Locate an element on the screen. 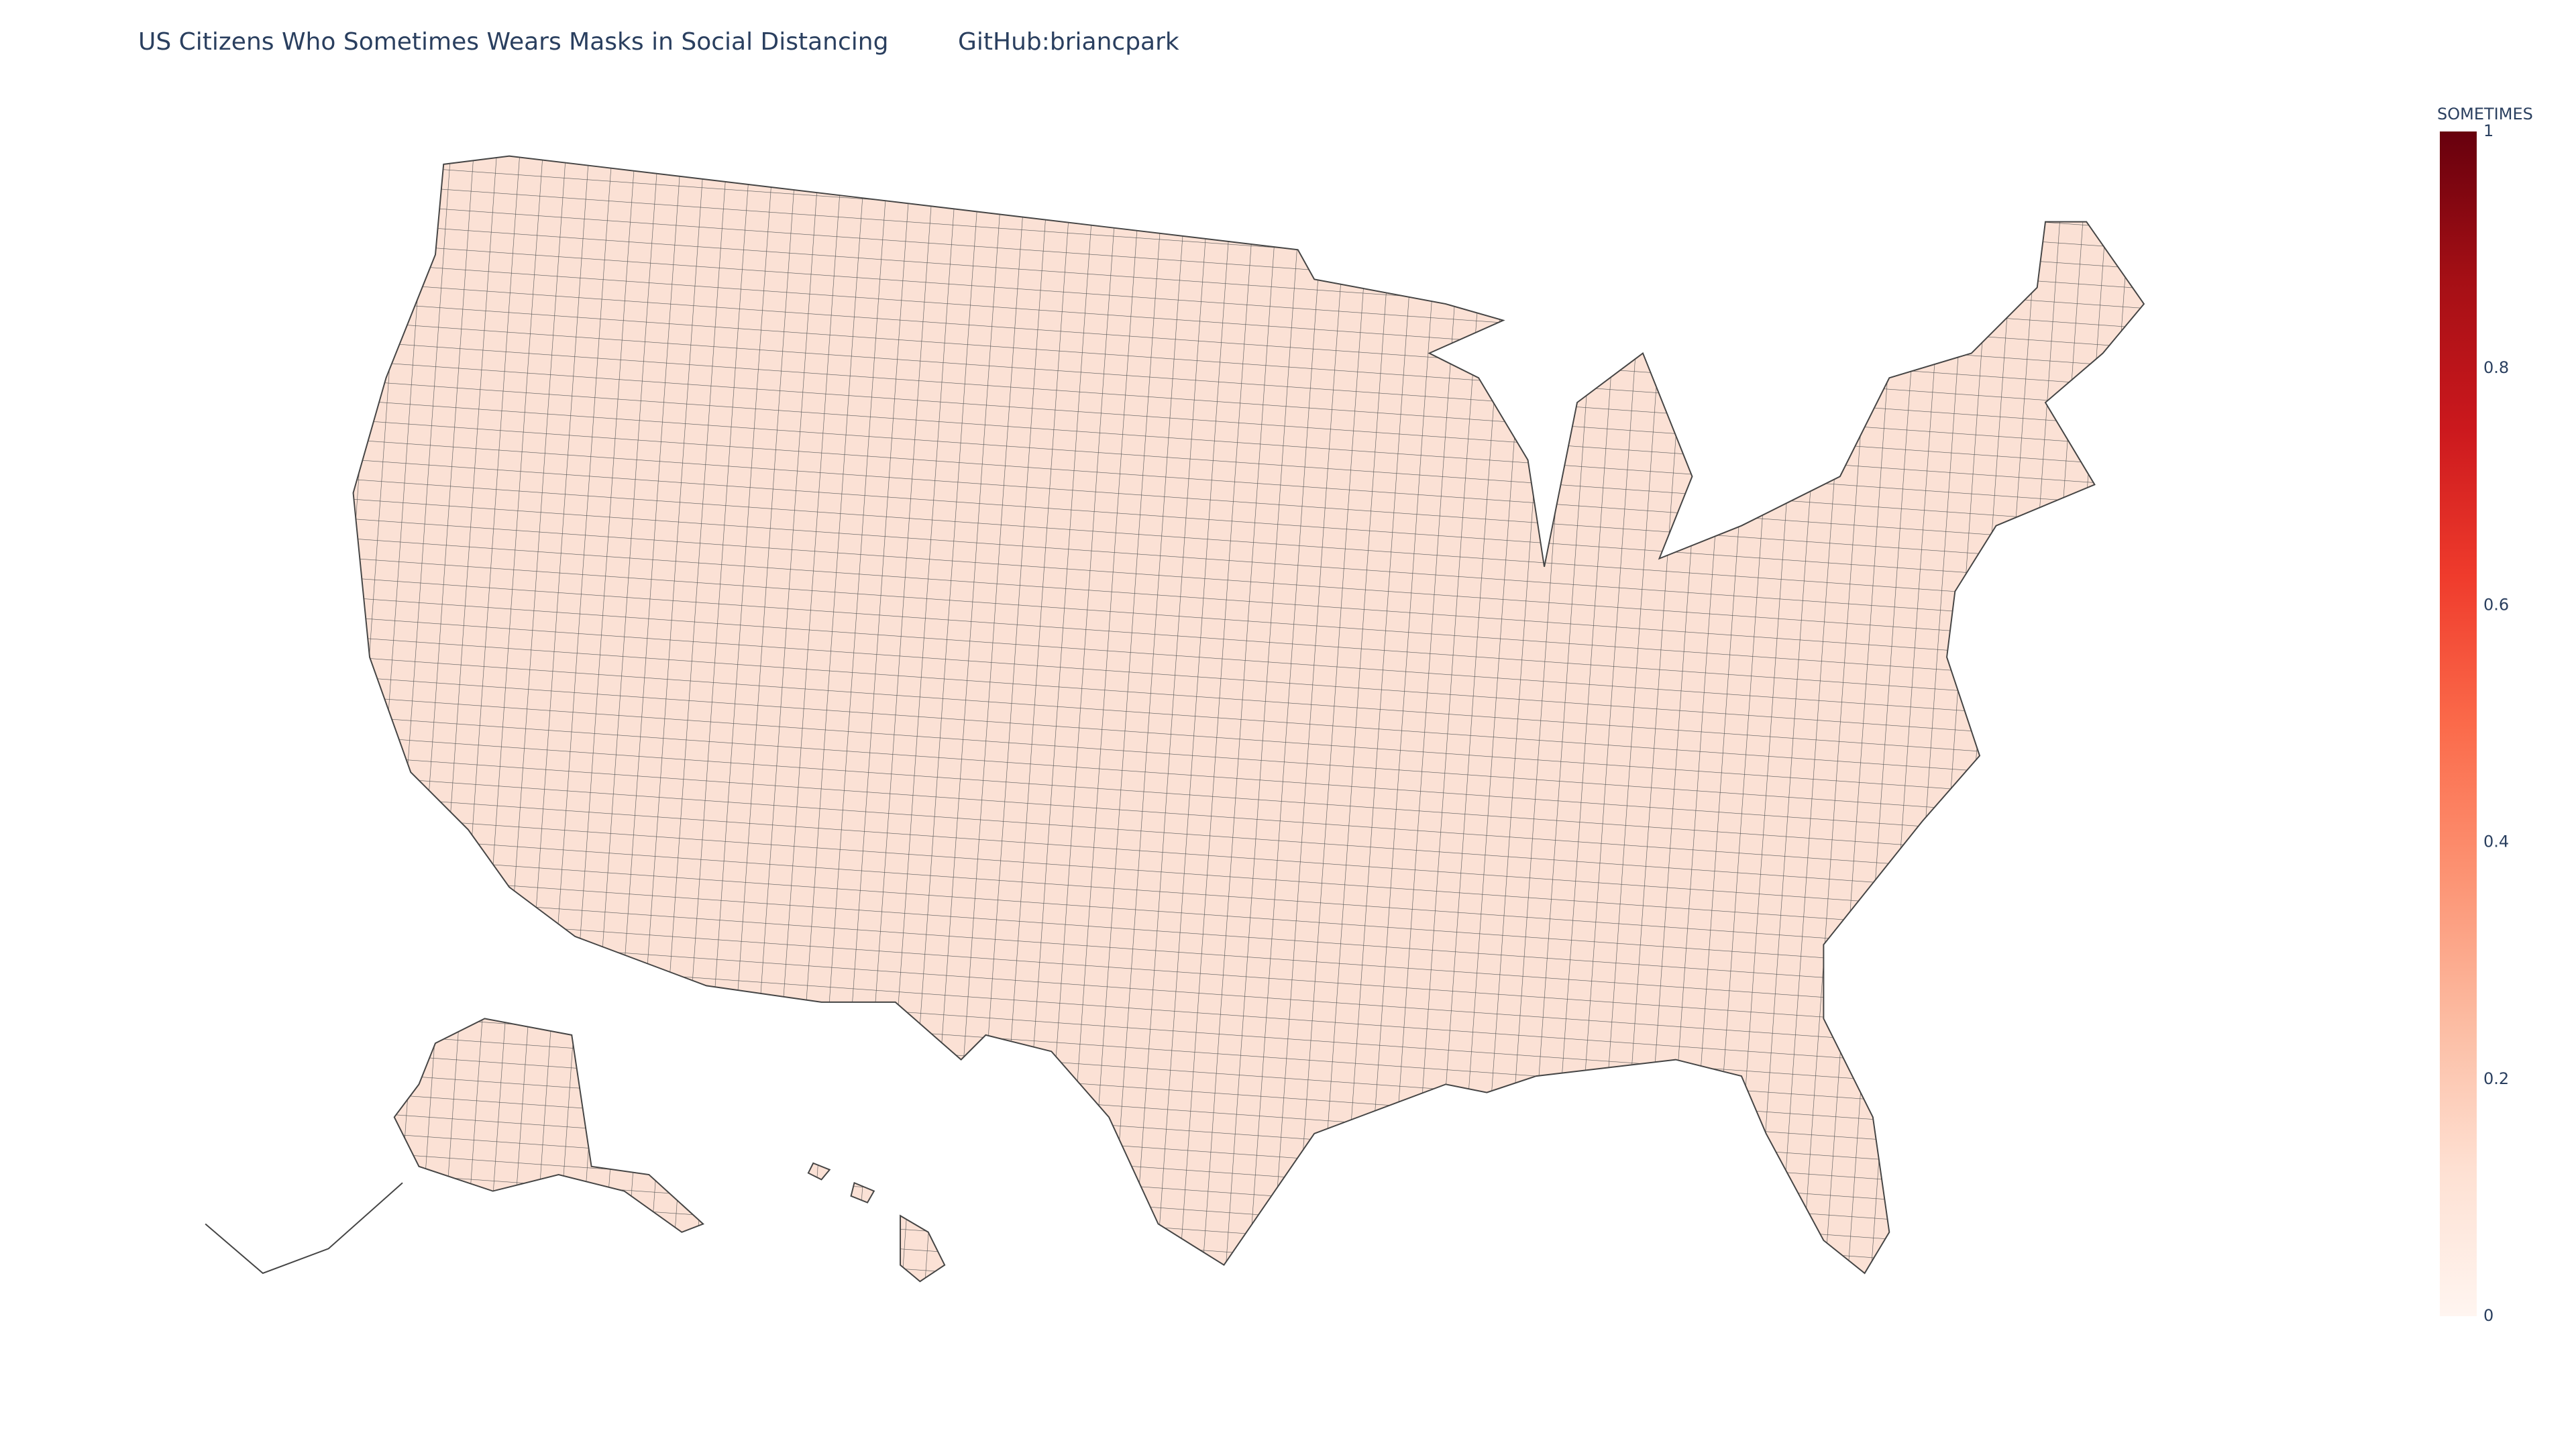 The image size is (2576, 1449). colorbar-title: SOMETIMES is located at coordinates (2485, 114).